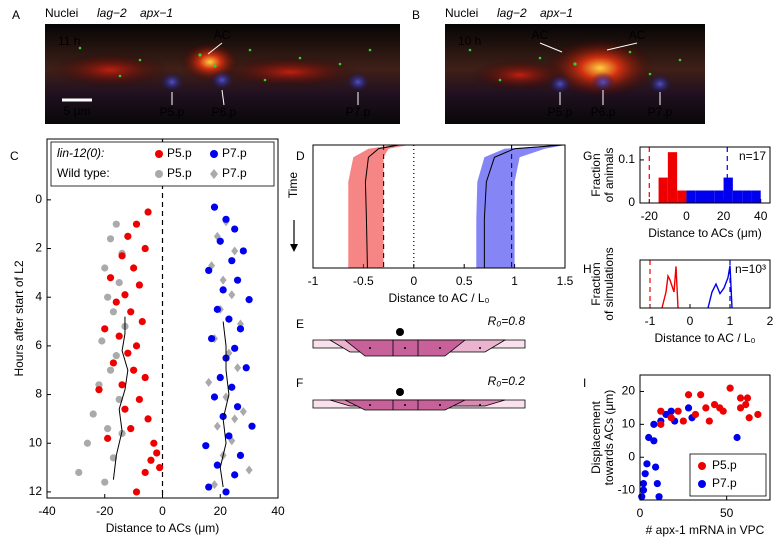 This screenshot has height=540, width=780. Describe the element at coordinates (36, 491) in the screenshot. I see `y-tick-label: 12` at that location.